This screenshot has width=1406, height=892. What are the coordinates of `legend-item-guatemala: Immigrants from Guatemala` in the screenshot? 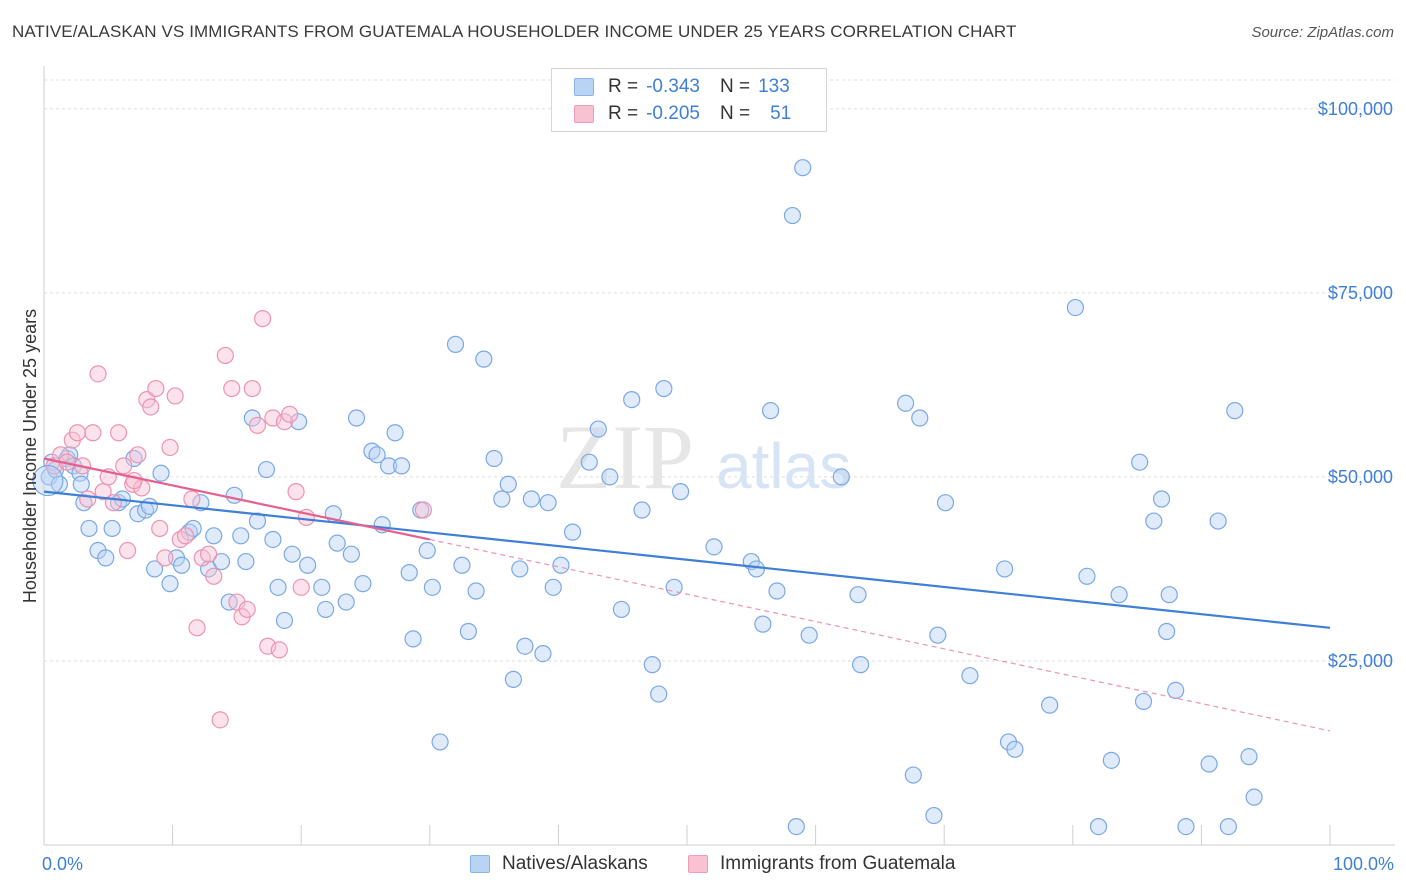 It's located at (821, 864).